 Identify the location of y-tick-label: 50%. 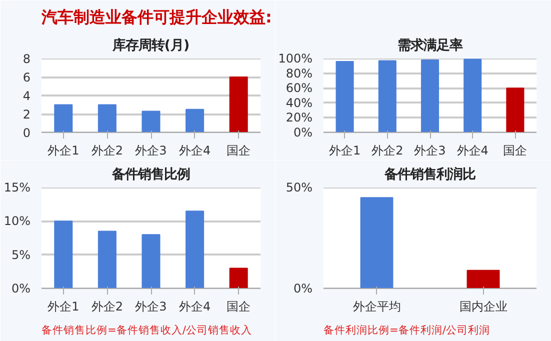
(299, 187).